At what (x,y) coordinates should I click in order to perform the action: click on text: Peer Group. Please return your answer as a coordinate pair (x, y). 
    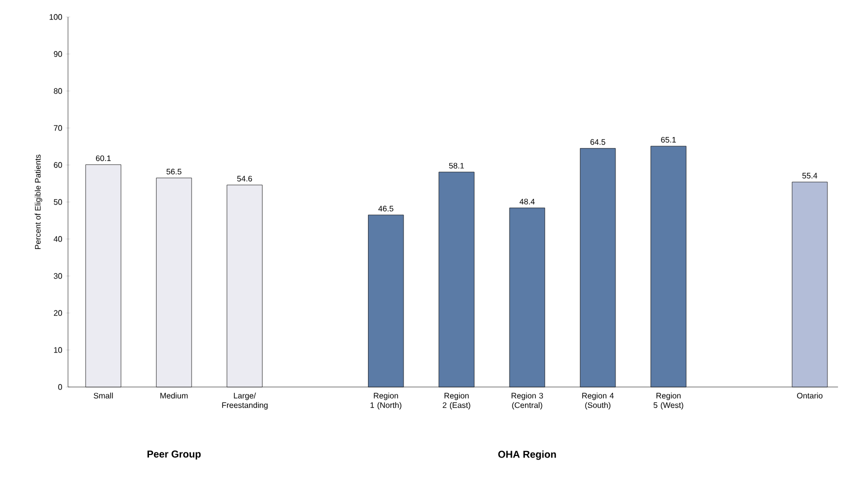
    Looking at the image, I should click on (174, 455).